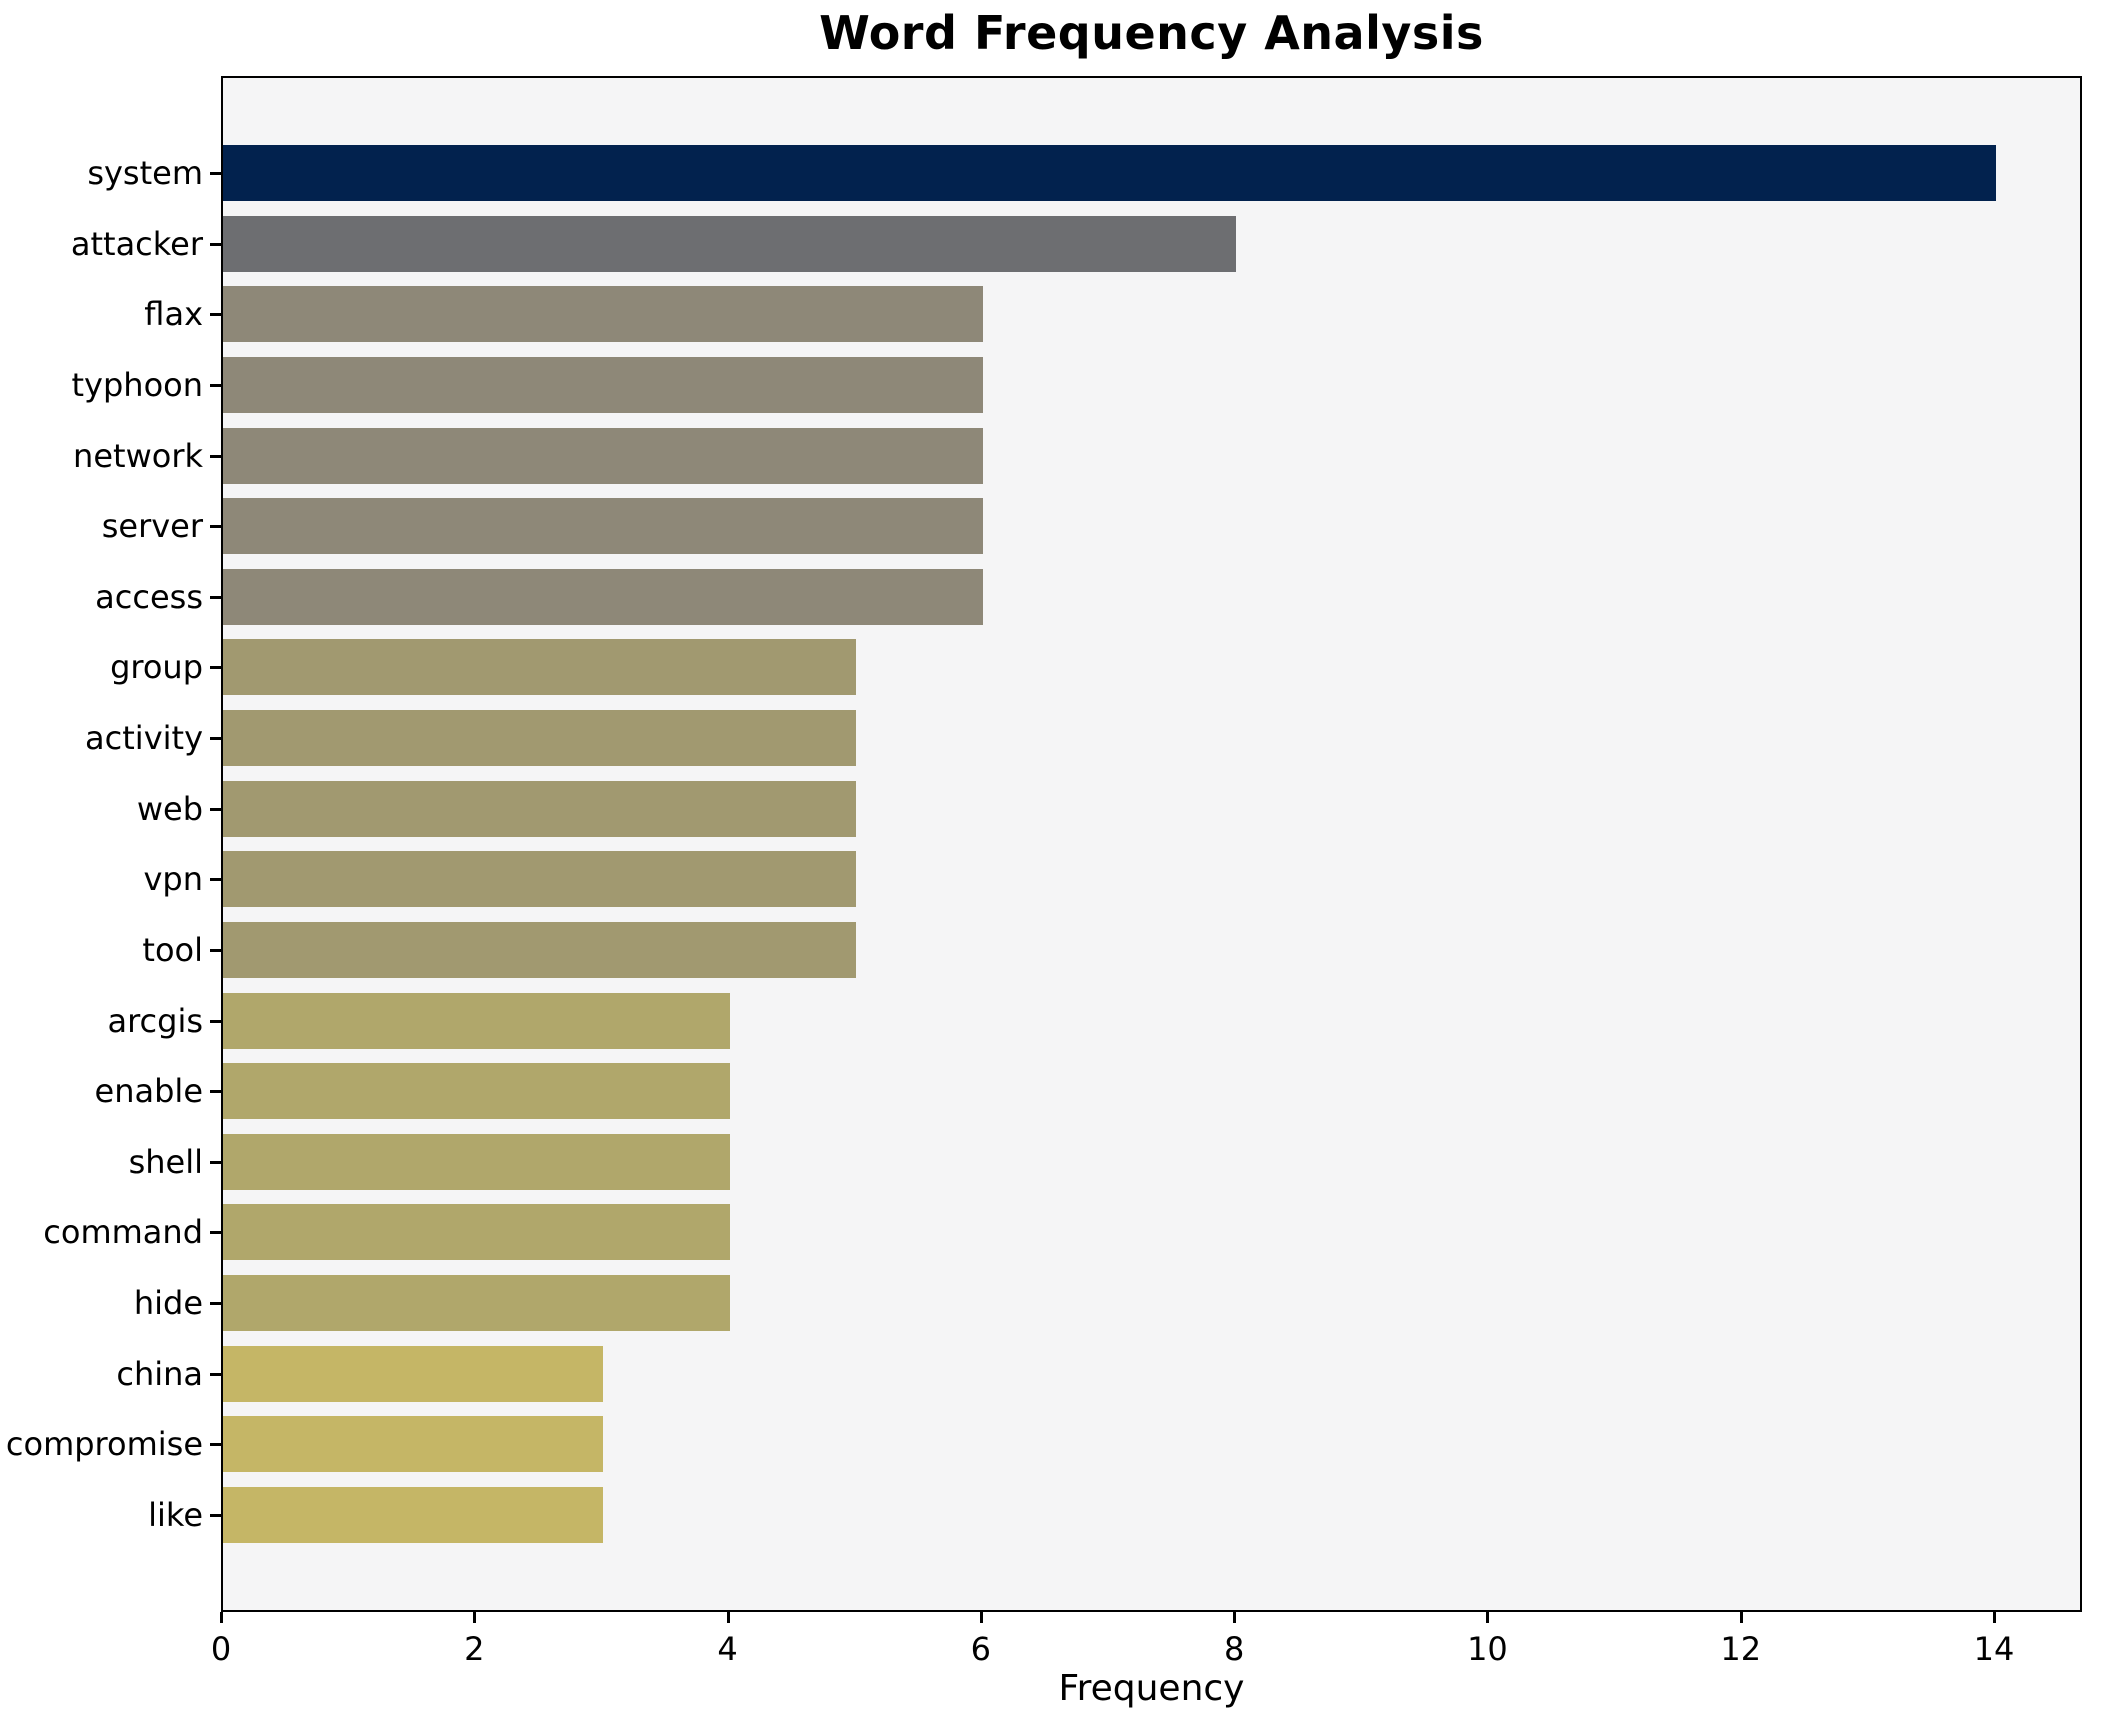 The image size is (2101, 1722). Describe the element at coordinates (603, 384) in the screenshot. I see `bar-typhoon` at that location.